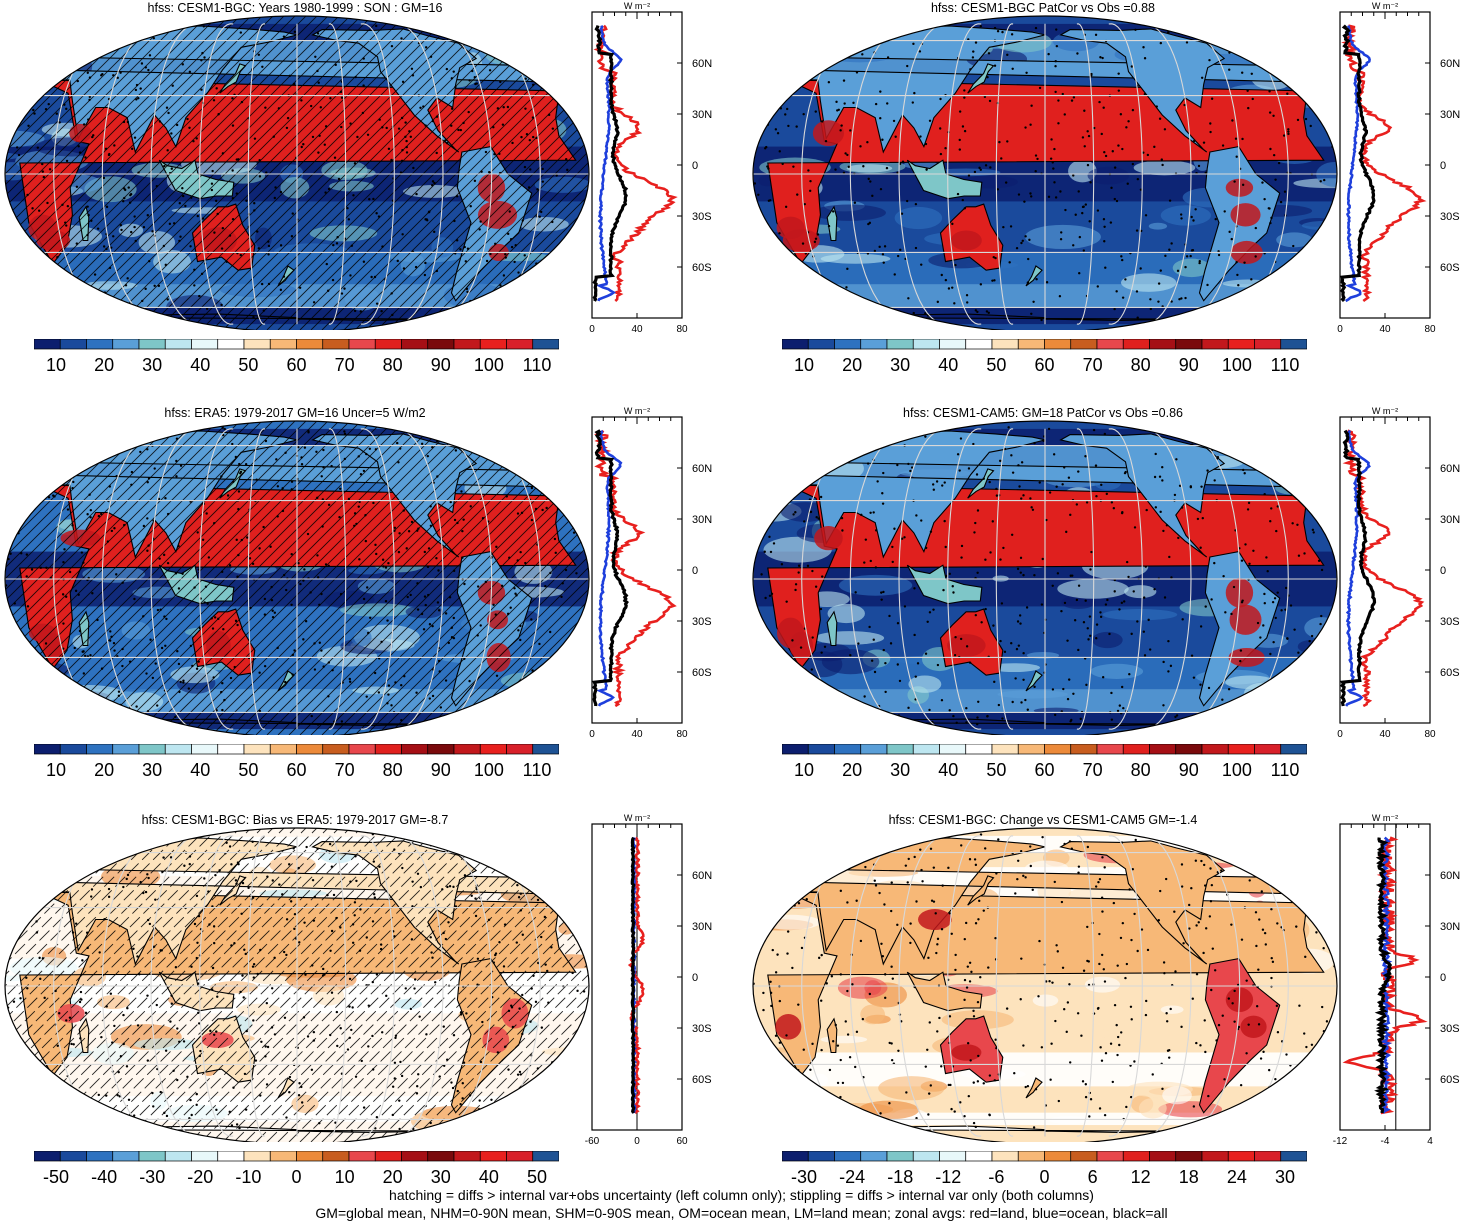 The image size is (1483, 1221). I want to click on zonal-average-plot: W m⁻² 60N 30N 0 30S 60S -60 0 60, so click(648, 980).